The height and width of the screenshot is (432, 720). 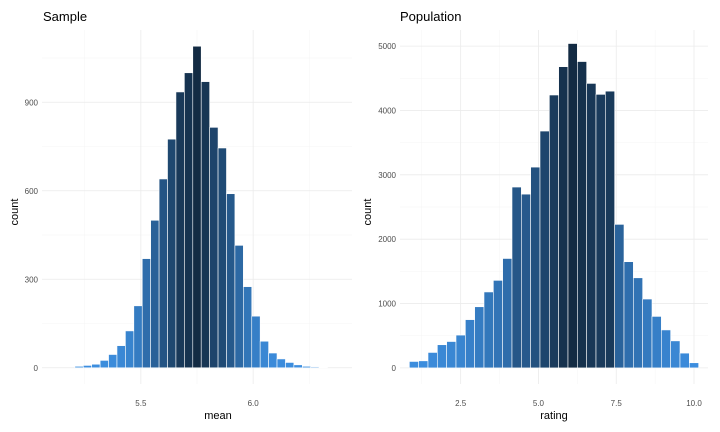 What do you see at coordinates (197, 403) in the screenshot?
I see `sample-x-tick-labels: 5.5 6.0` at bounding box center [197, 403].